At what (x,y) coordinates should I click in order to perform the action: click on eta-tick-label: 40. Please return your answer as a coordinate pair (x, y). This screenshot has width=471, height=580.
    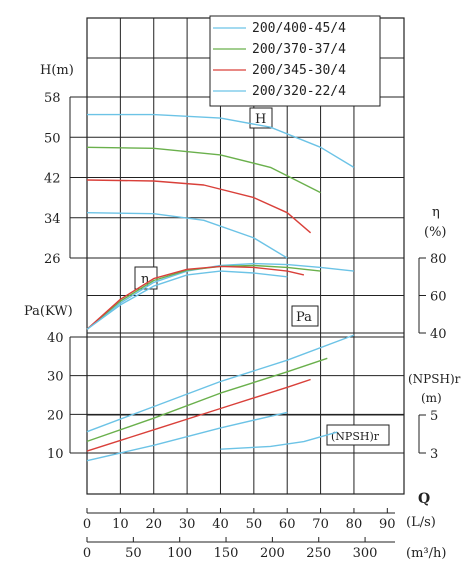
    Looking at the image, I should click on (438, 334).